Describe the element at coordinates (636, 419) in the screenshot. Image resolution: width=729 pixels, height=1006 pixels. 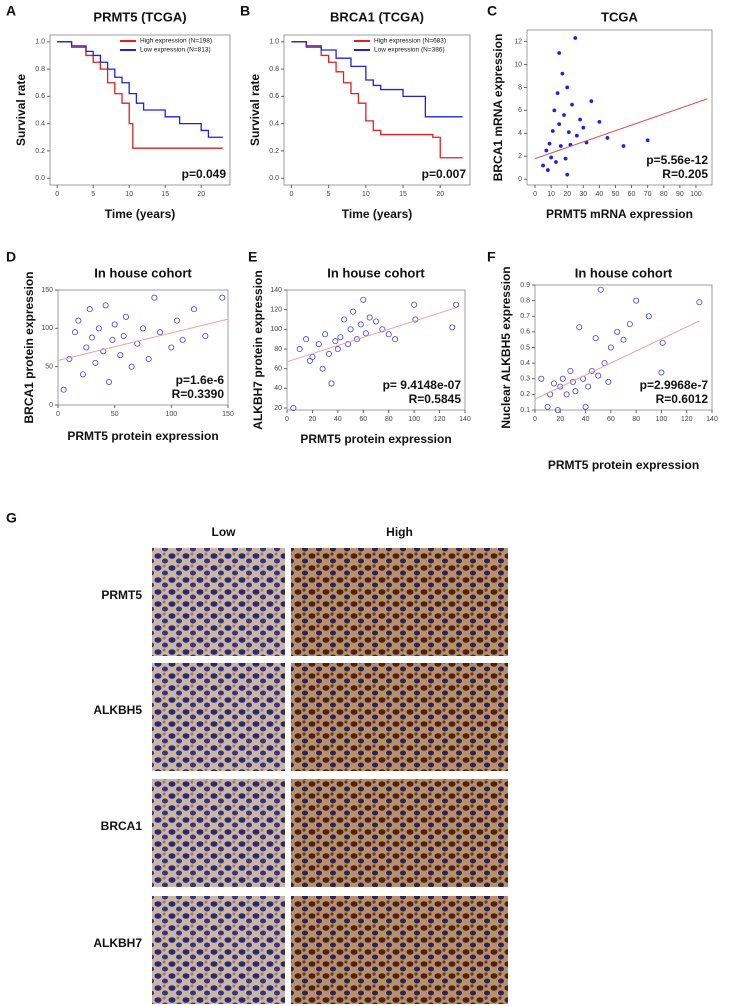
I see `x-tick-label: 80` at that location.